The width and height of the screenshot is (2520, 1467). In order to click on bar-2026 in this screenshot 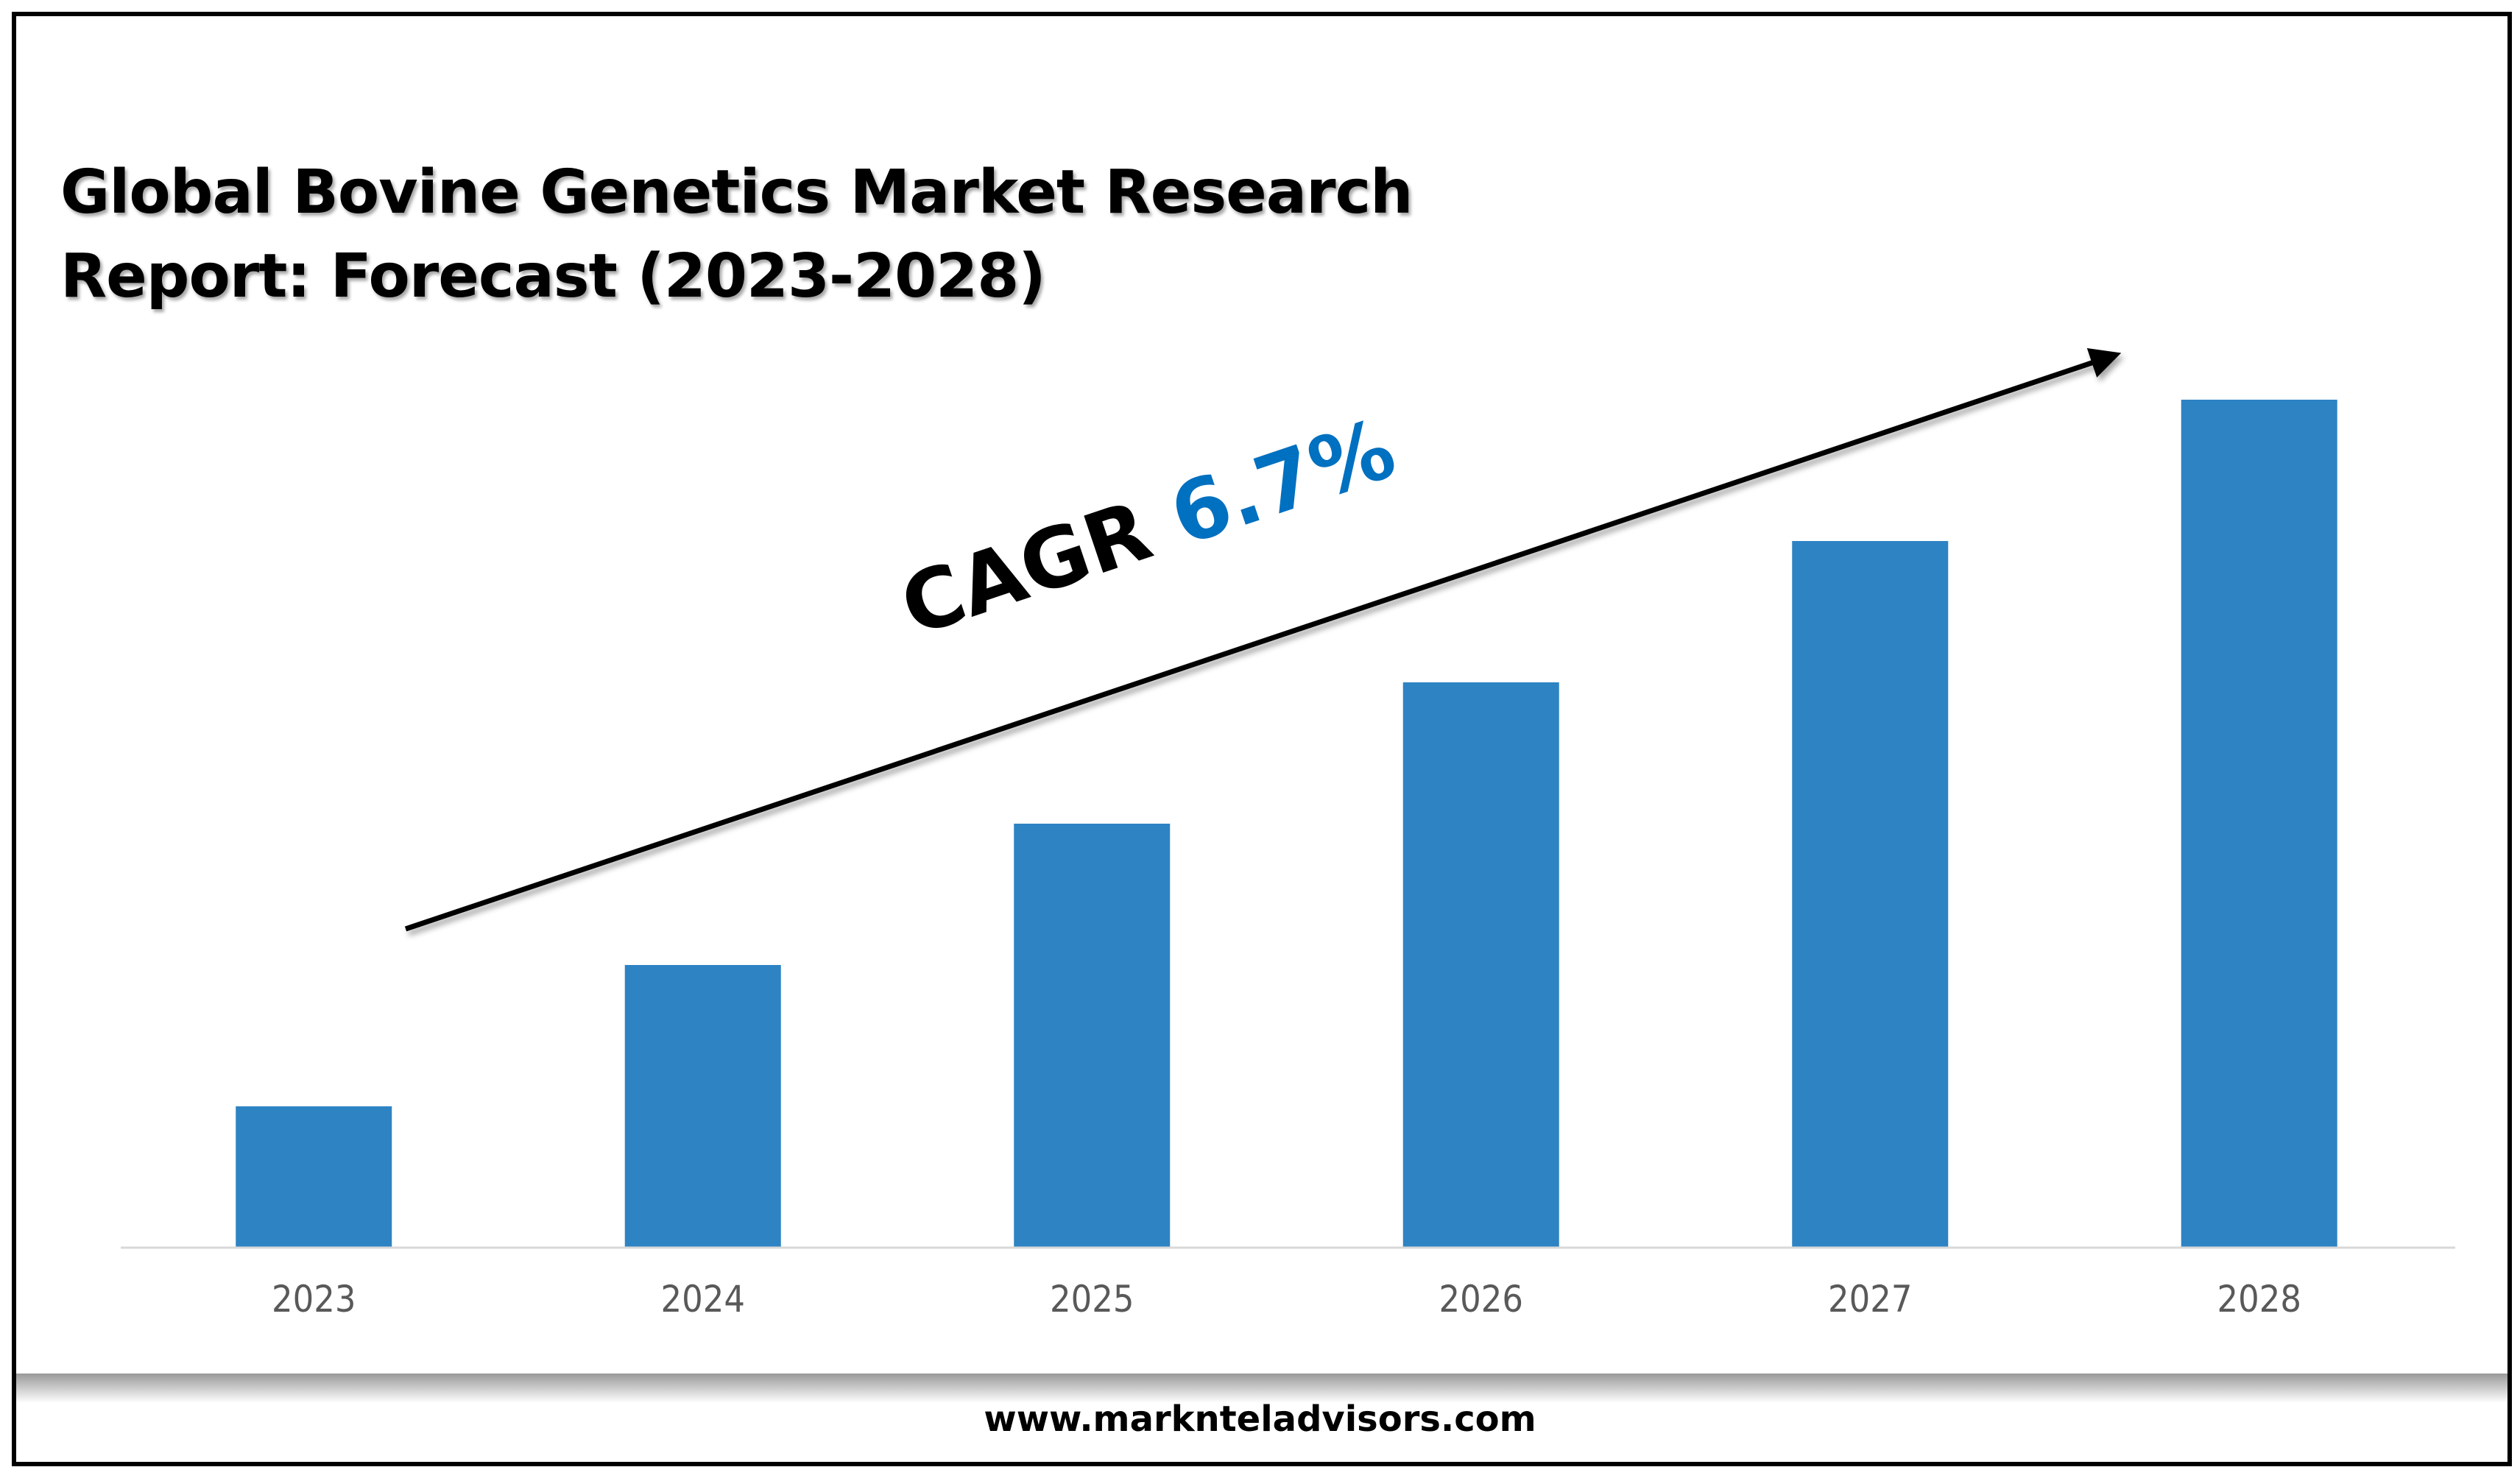, I will do `click(1480, 965)`.